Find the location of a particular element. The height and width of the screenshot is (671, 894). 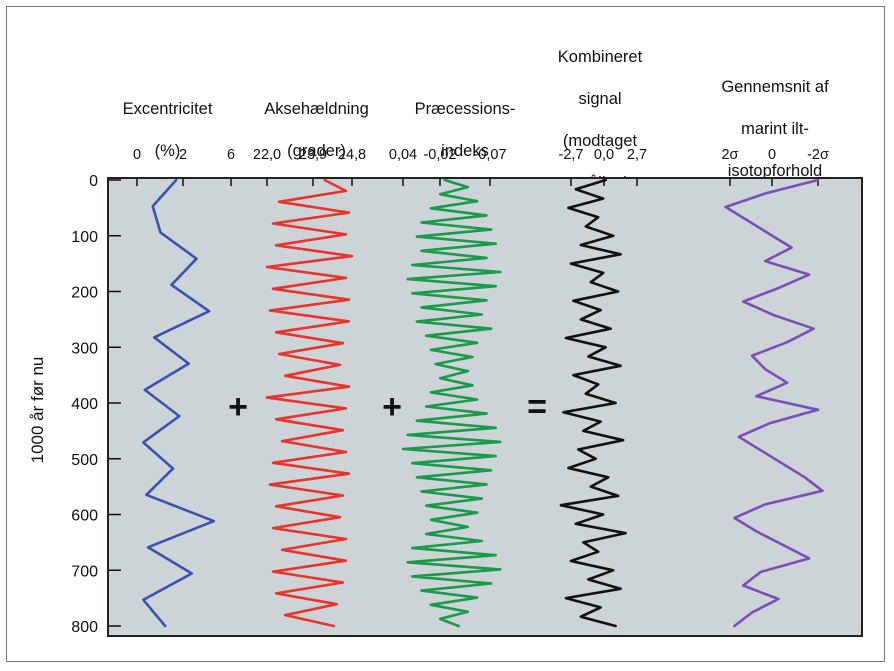

header-excentricitet: Excentricitet (%) is located at coordinates (167, 120).